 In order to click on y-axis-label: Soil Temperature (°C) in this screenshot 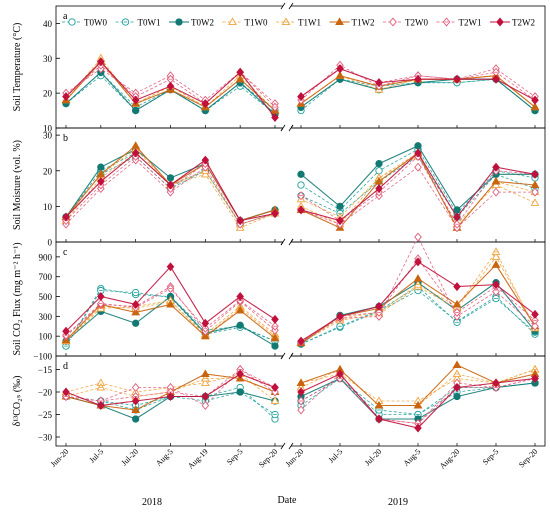, I will do `click(17, 67)`.